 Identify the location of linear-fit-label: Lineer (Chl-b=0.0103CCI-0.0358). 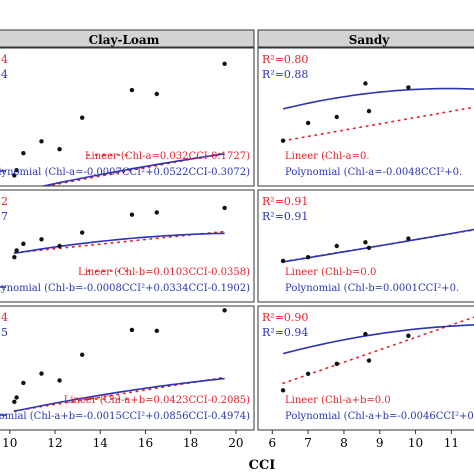
(164, 272).